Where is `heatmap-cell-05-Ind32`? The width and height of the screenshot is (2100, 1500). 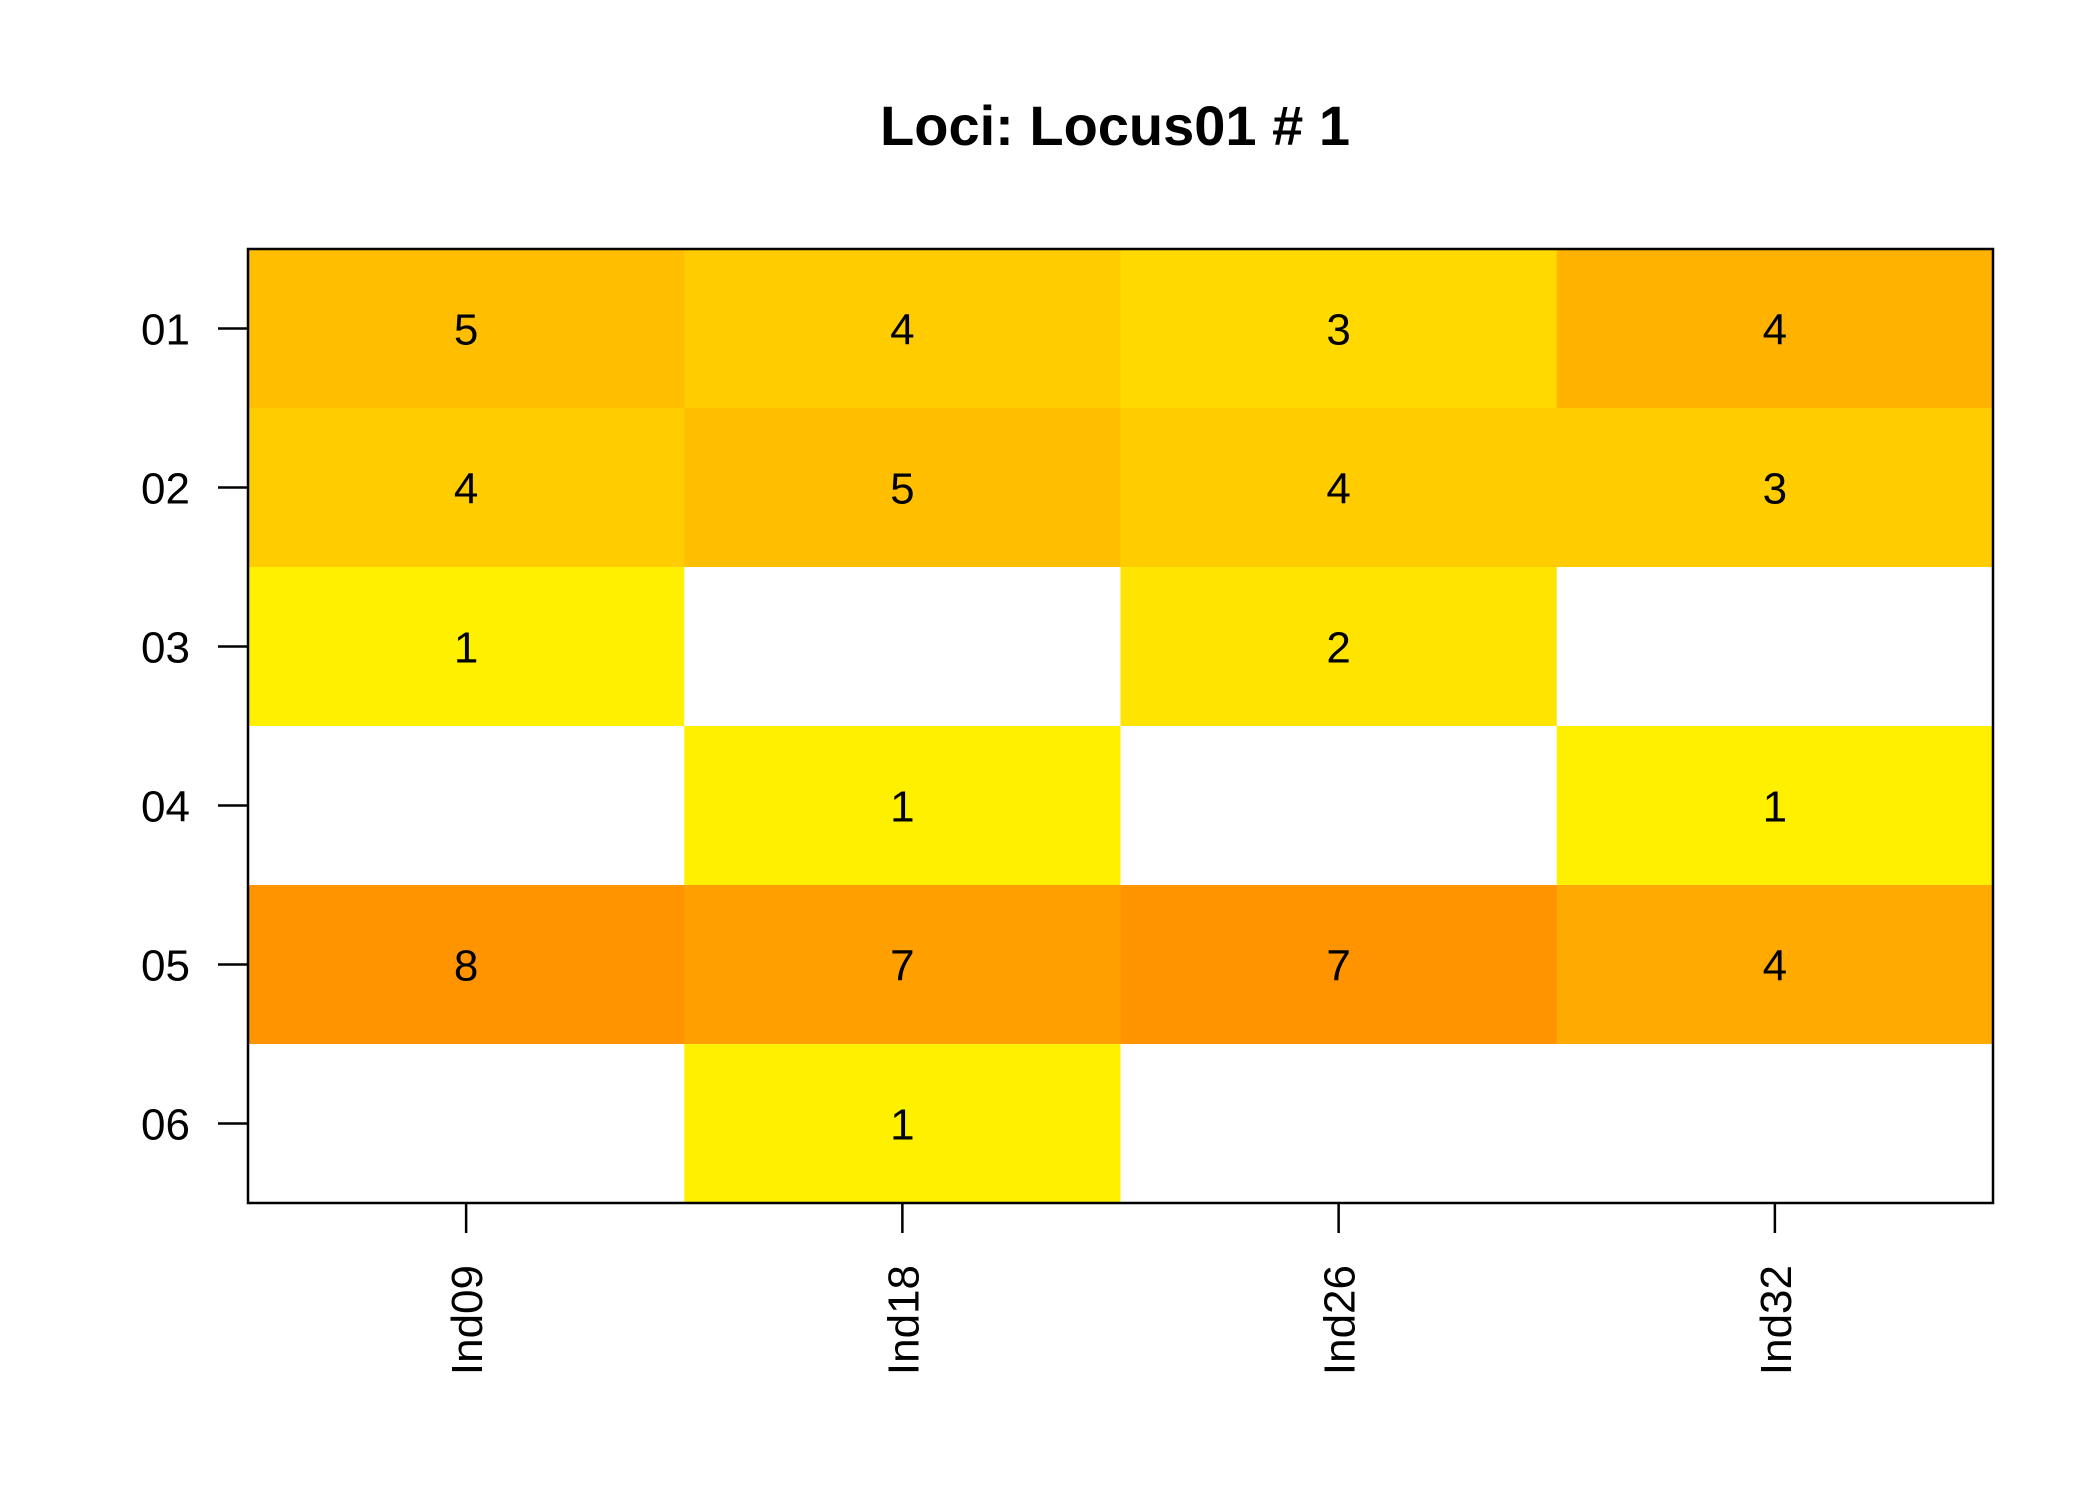 heatmap-cell-05-Ind32 is located at coordinates (1775, 965).